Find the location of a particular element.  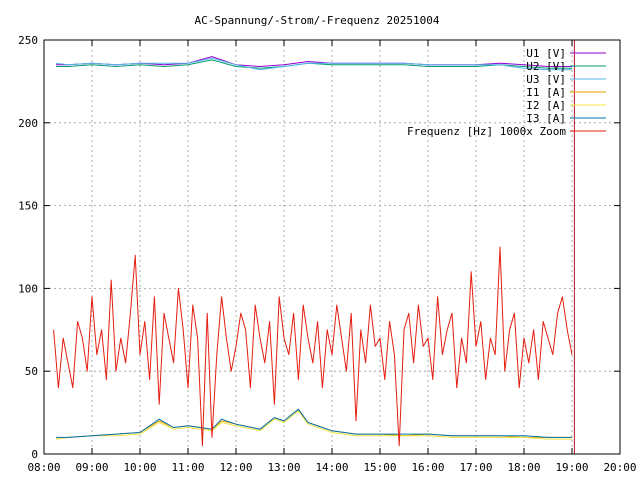

x-tick-label: 19:00 is located at coordinates (571, 467).